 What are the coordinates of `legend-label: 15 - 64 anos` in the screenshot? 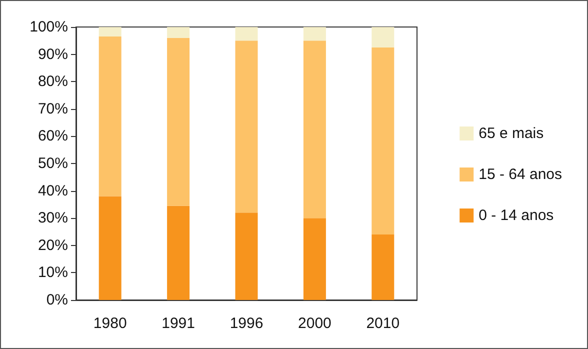 It's located at (520, 174).